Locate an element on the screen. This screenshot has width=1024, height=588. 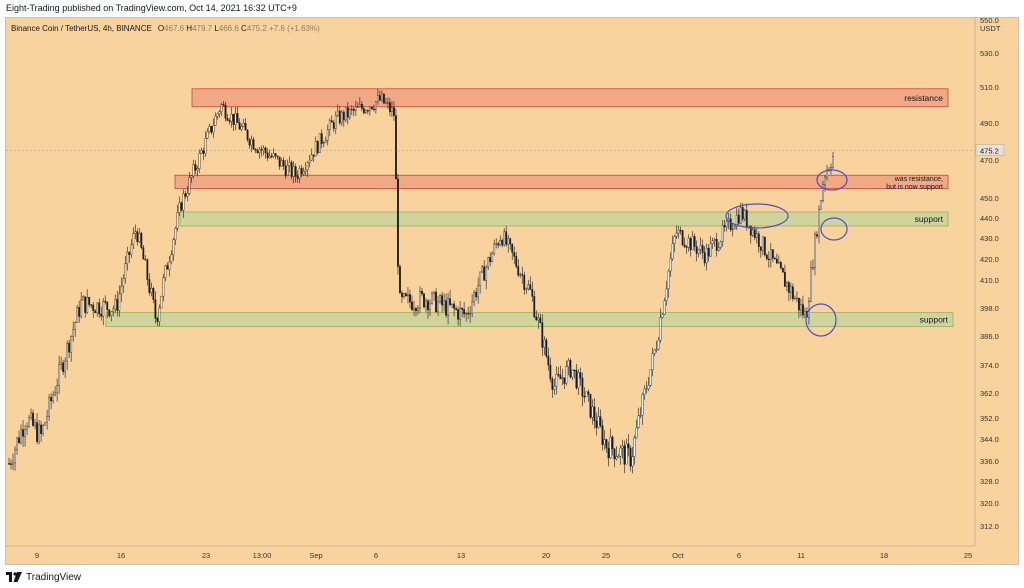
x-tick-label: 20 is located at coordinates (546, 555).